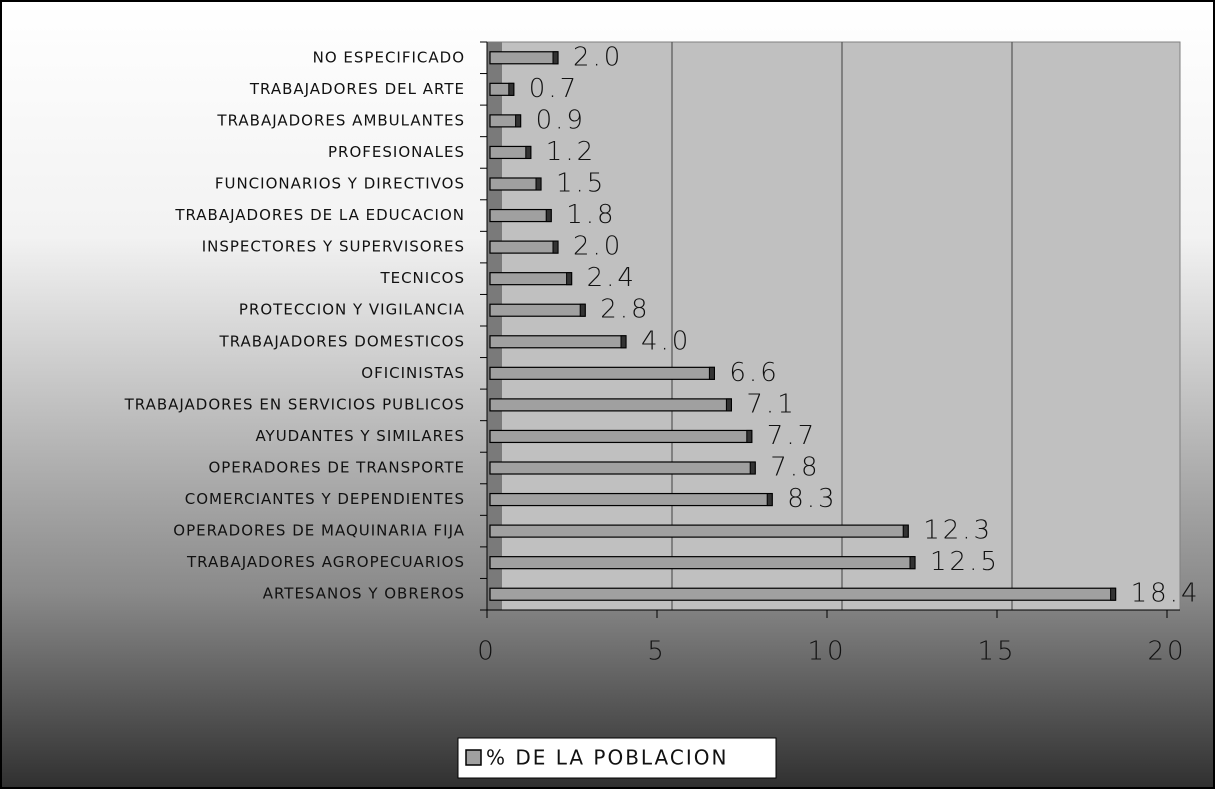 The image size is (1215, 789). Describe the element at coordinates (294, 404) in the screenshot. I see `y-tick-label: TRABAJADORES EN SERVICIOS PUBLICOS` at that location.